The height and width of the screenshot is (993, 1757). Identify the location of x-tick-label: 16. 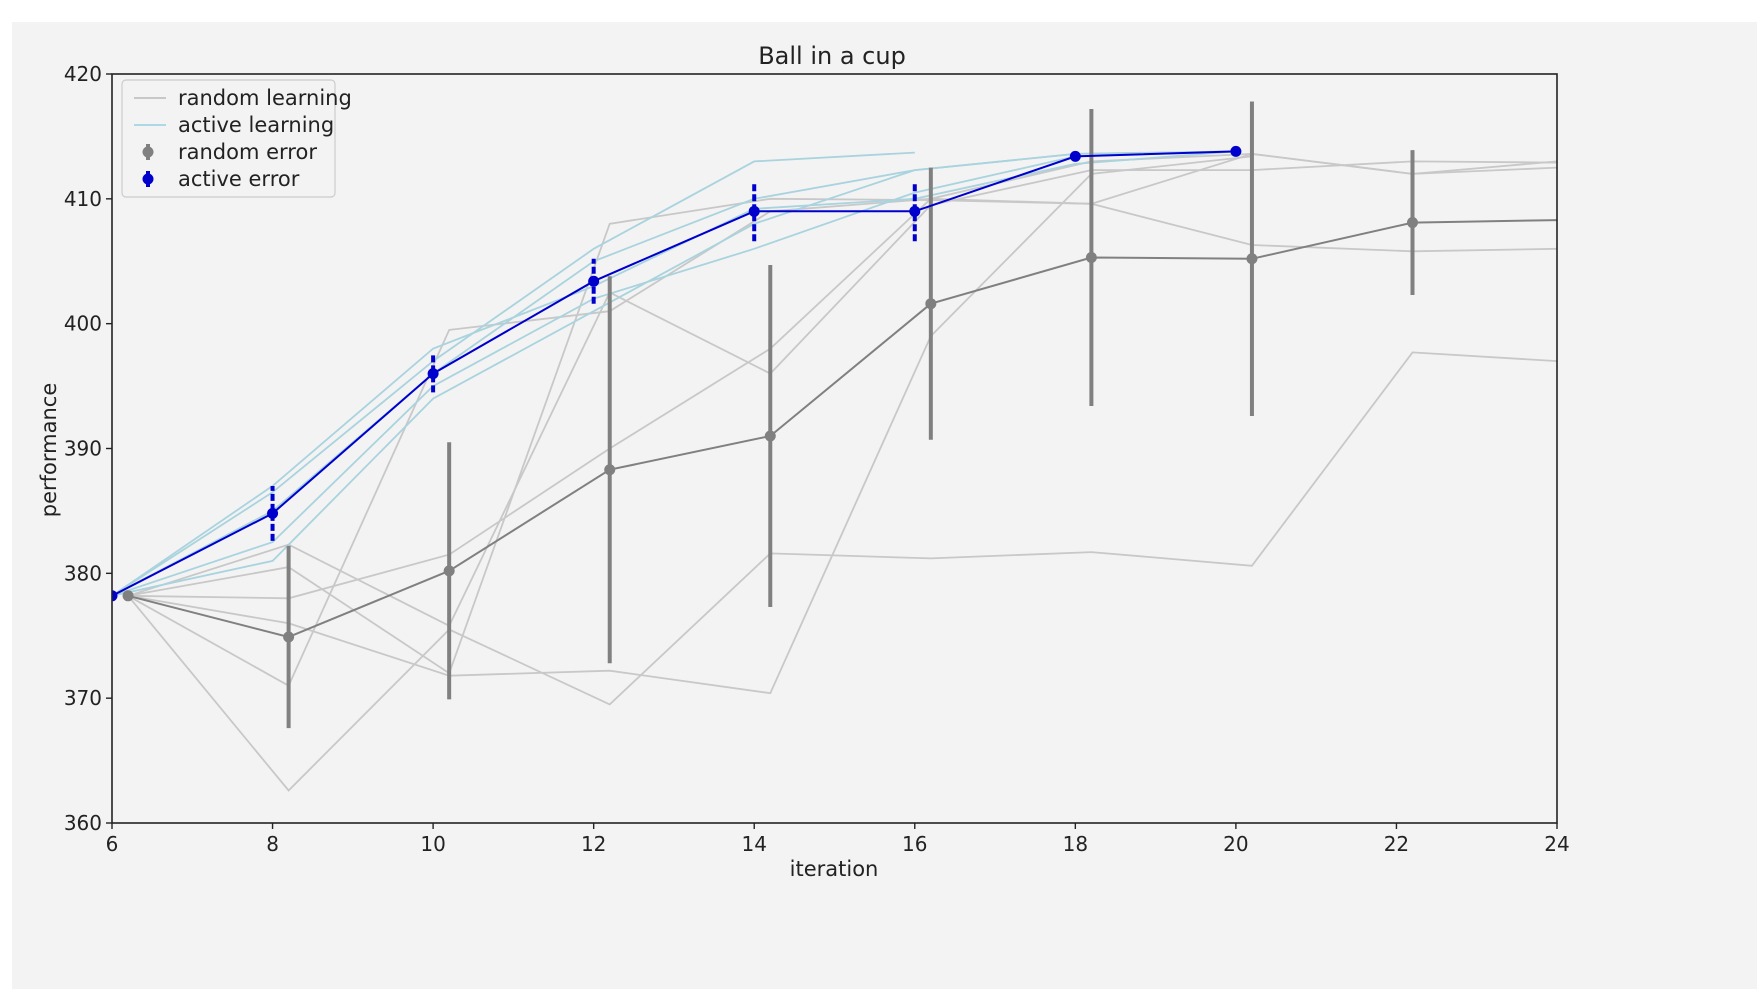
(914, 844).